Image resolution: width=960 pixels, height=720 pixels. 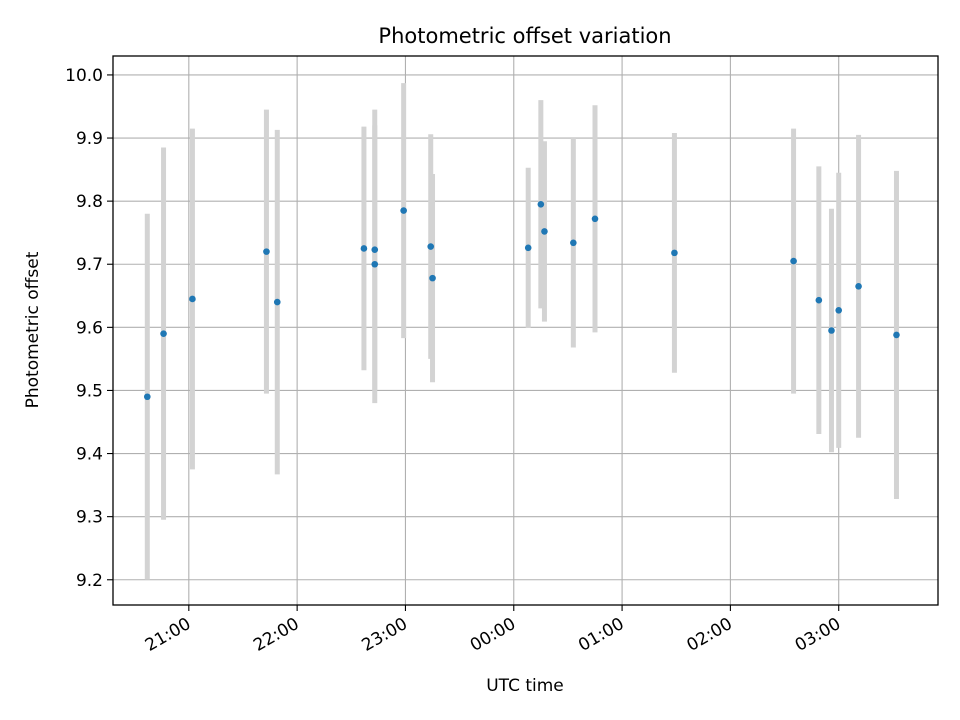 What do you see at coordinates (89, 391) in the screenshot?
I see `y-tick-label: 9.5` at bounding box center [89, 391].